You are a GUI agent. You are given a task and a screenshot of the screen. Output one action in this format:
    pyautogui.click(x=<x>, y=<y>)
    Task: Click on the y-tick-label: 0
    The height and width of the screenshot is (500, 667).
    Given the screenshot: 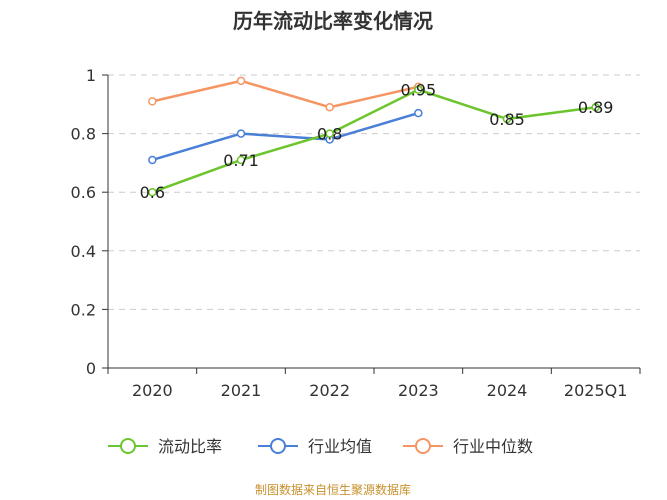 What is the action you would take?
    pyautogui.click(x=91, y=368)
    